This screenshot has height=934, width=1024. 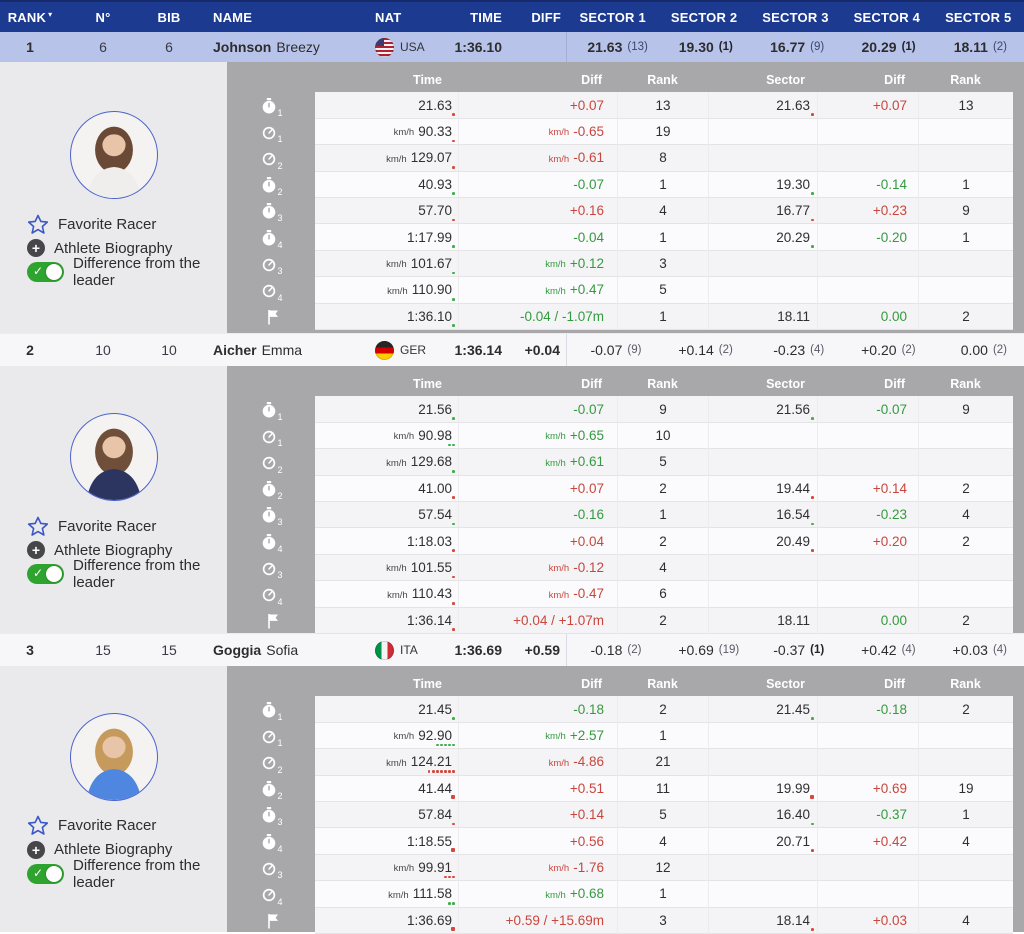 I want to click on sector-diff-cell: +0.20, so click(x=867, y=541).